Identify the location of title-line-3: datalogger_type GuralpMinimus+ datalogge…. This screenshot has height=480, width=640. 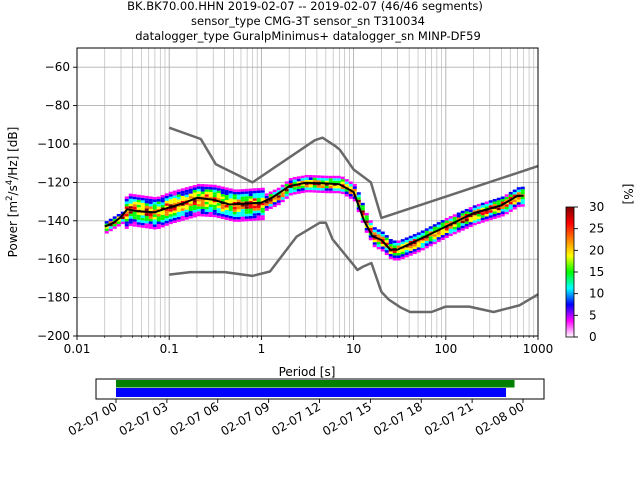
(308, 36).